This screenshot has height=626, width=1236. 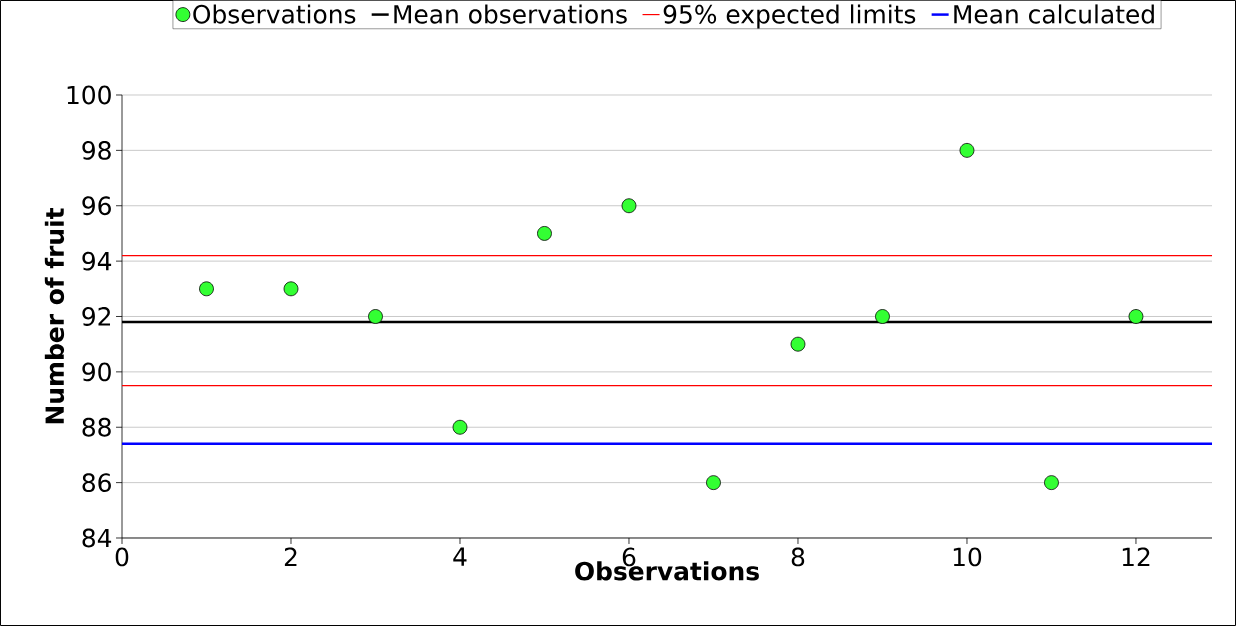 I want to click on y-tick-label: 92, so click(x=96, y=316).